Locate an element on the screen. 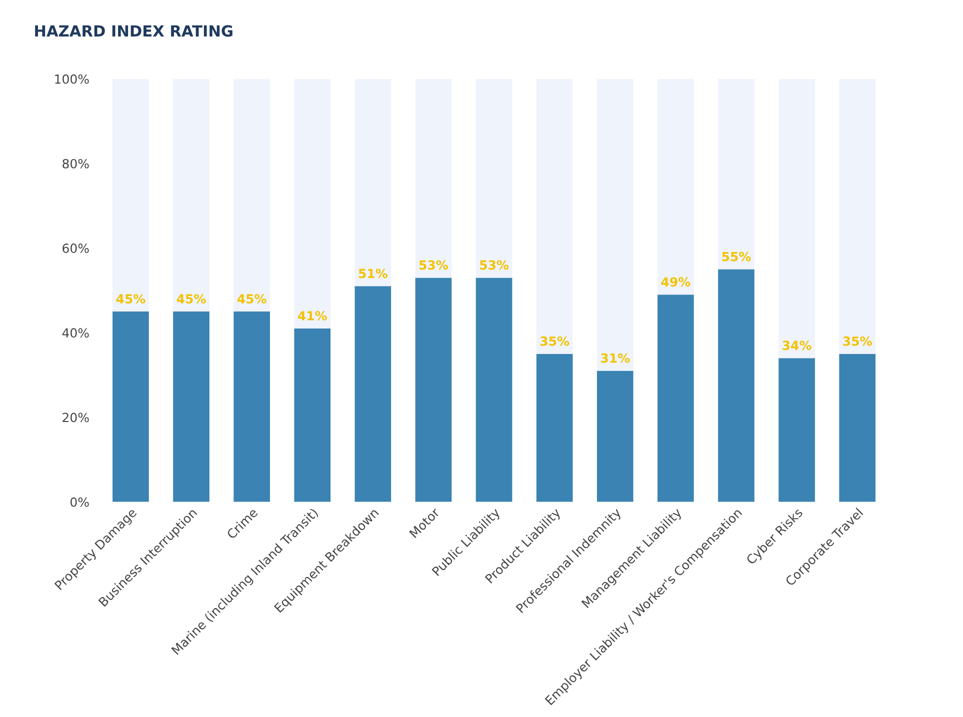 Image resolution: width=963 pixels, height=717 pixels. y-tick-label: 0% is located at coordinates (79, 502).